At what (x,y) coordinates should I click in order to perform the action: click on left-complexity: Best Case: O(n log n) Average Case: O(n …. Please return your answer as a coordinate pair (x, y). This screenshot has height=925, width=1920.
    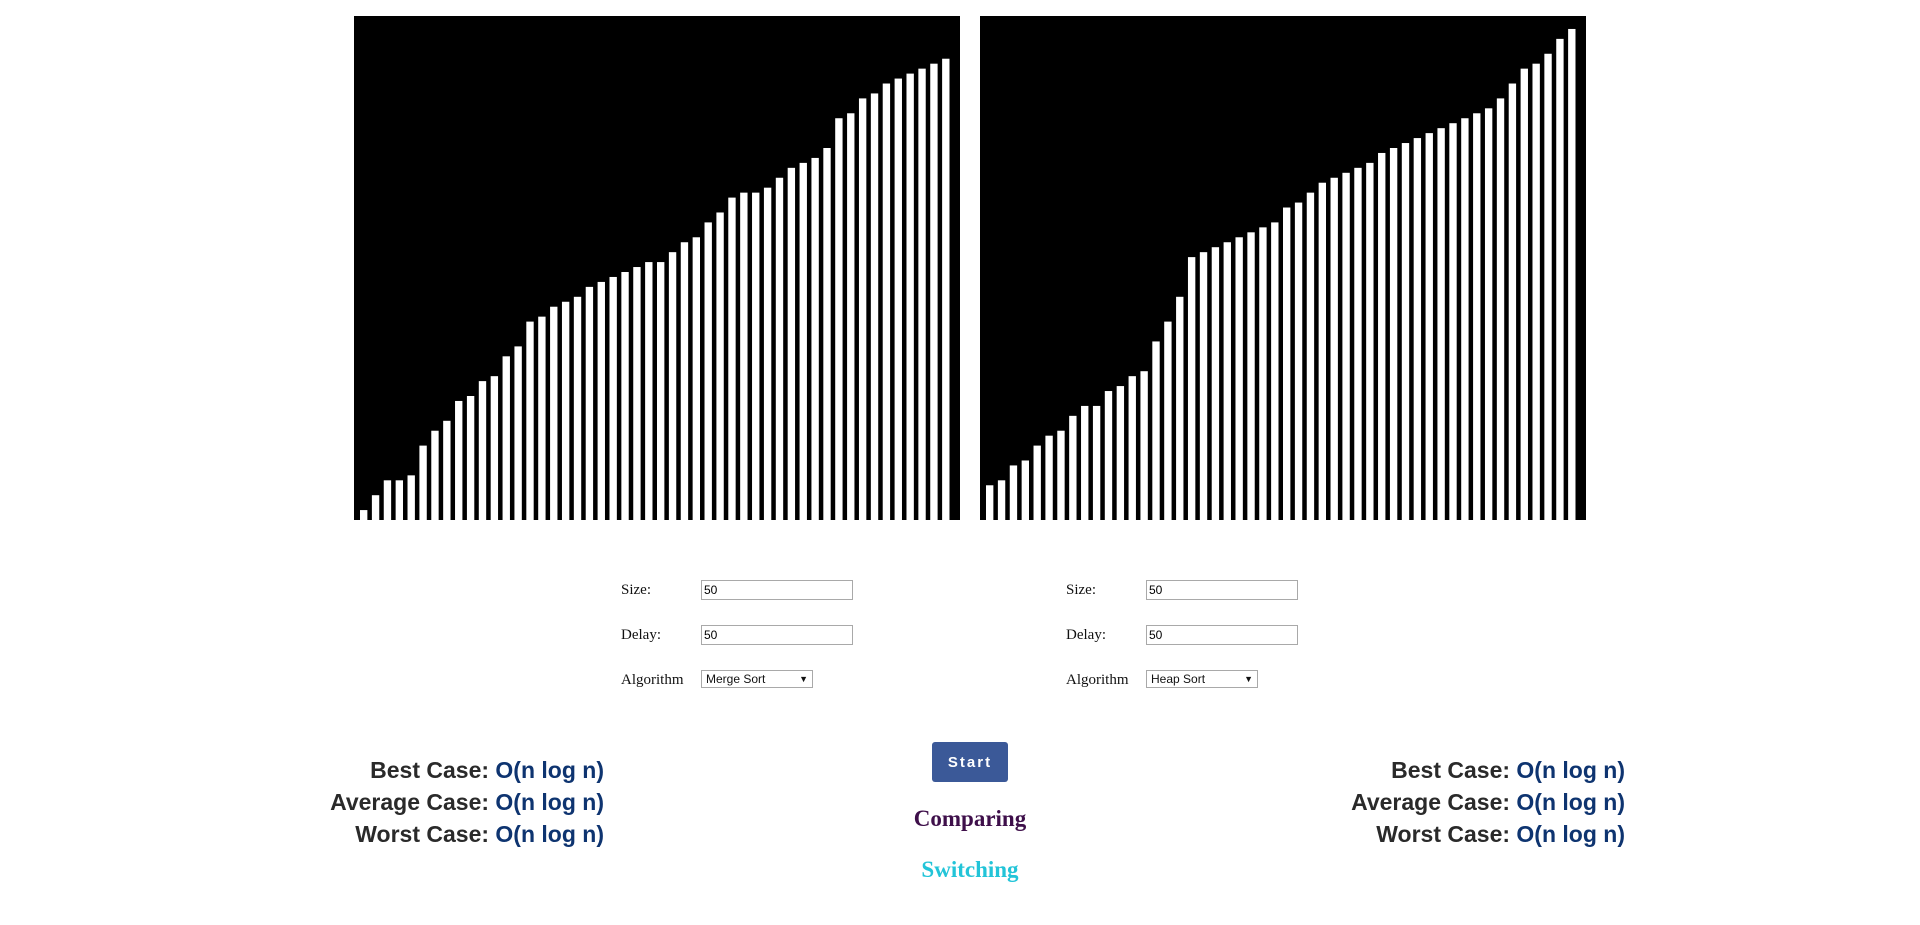
    Looking at the image, I should click on (454, 802).